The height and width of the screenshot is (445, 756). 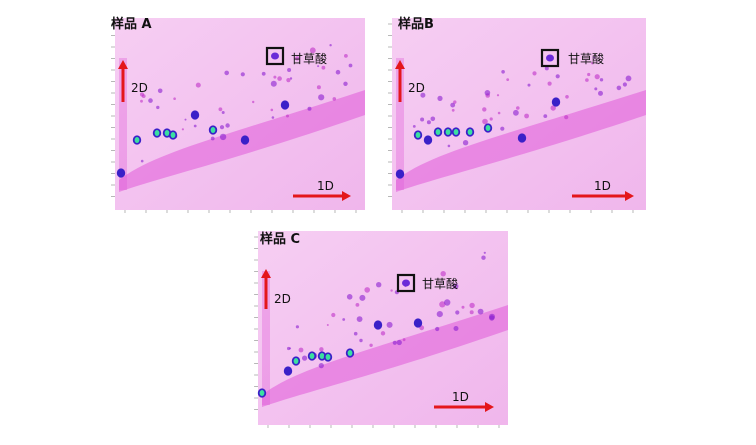 I want to click on sample-c-title: 样品 C, so click(x=280, y=239).